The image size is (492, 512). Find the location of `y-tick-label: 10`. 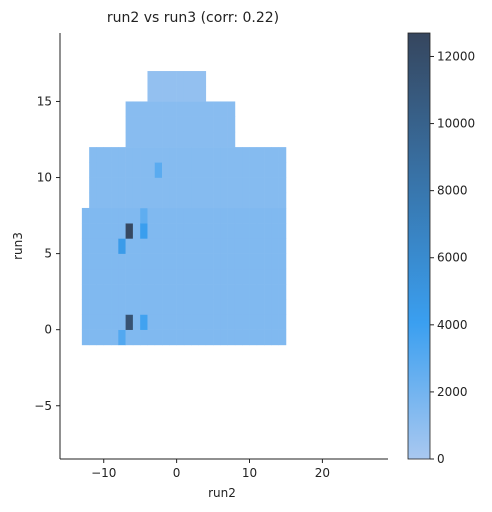

y-tick-label: 10 is located at coordinates (44, 178).